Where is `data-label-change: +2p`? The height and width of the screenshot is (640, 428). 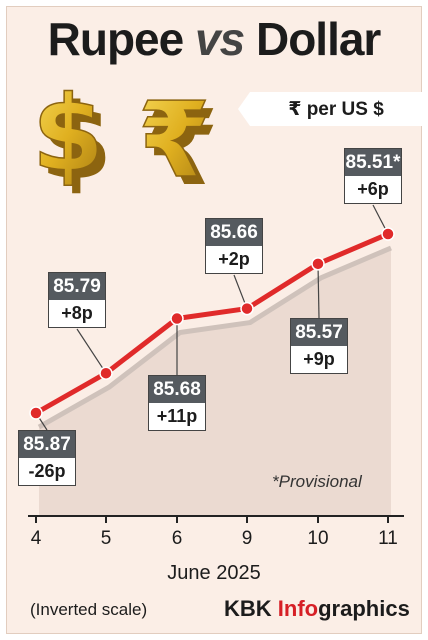
data-label-change: +2p is located at coordinates (234, 259).